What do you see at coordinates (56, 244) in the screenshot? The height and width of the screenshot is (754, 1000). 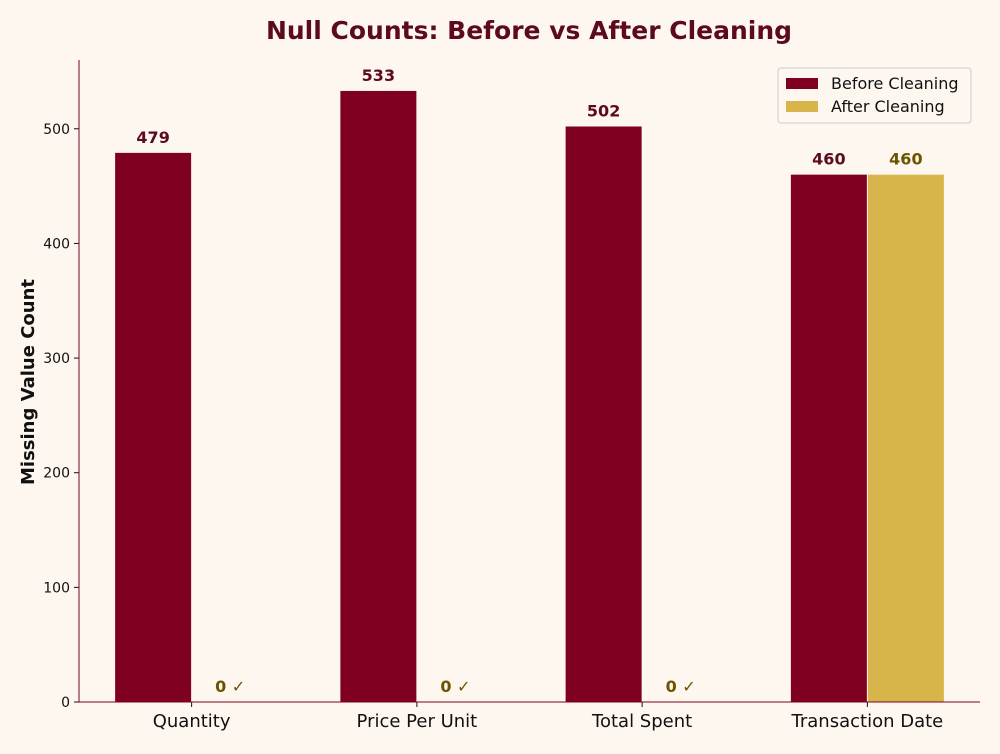 I see `y-tick-label: 400` at bounding box center [56, 244].